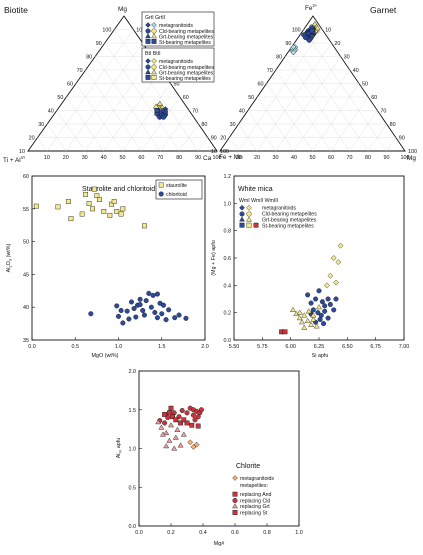  Describe the element at coordinates (16, 10) in the screenshot. I see `biotite-title: Biotite` at that location.